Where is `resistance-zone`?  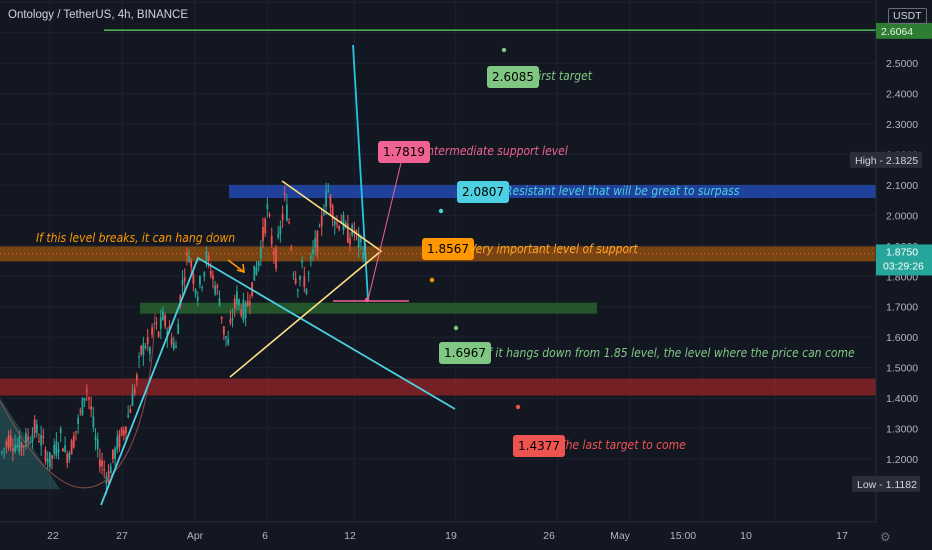 resistance-zone is located at coordinates (552, 192).